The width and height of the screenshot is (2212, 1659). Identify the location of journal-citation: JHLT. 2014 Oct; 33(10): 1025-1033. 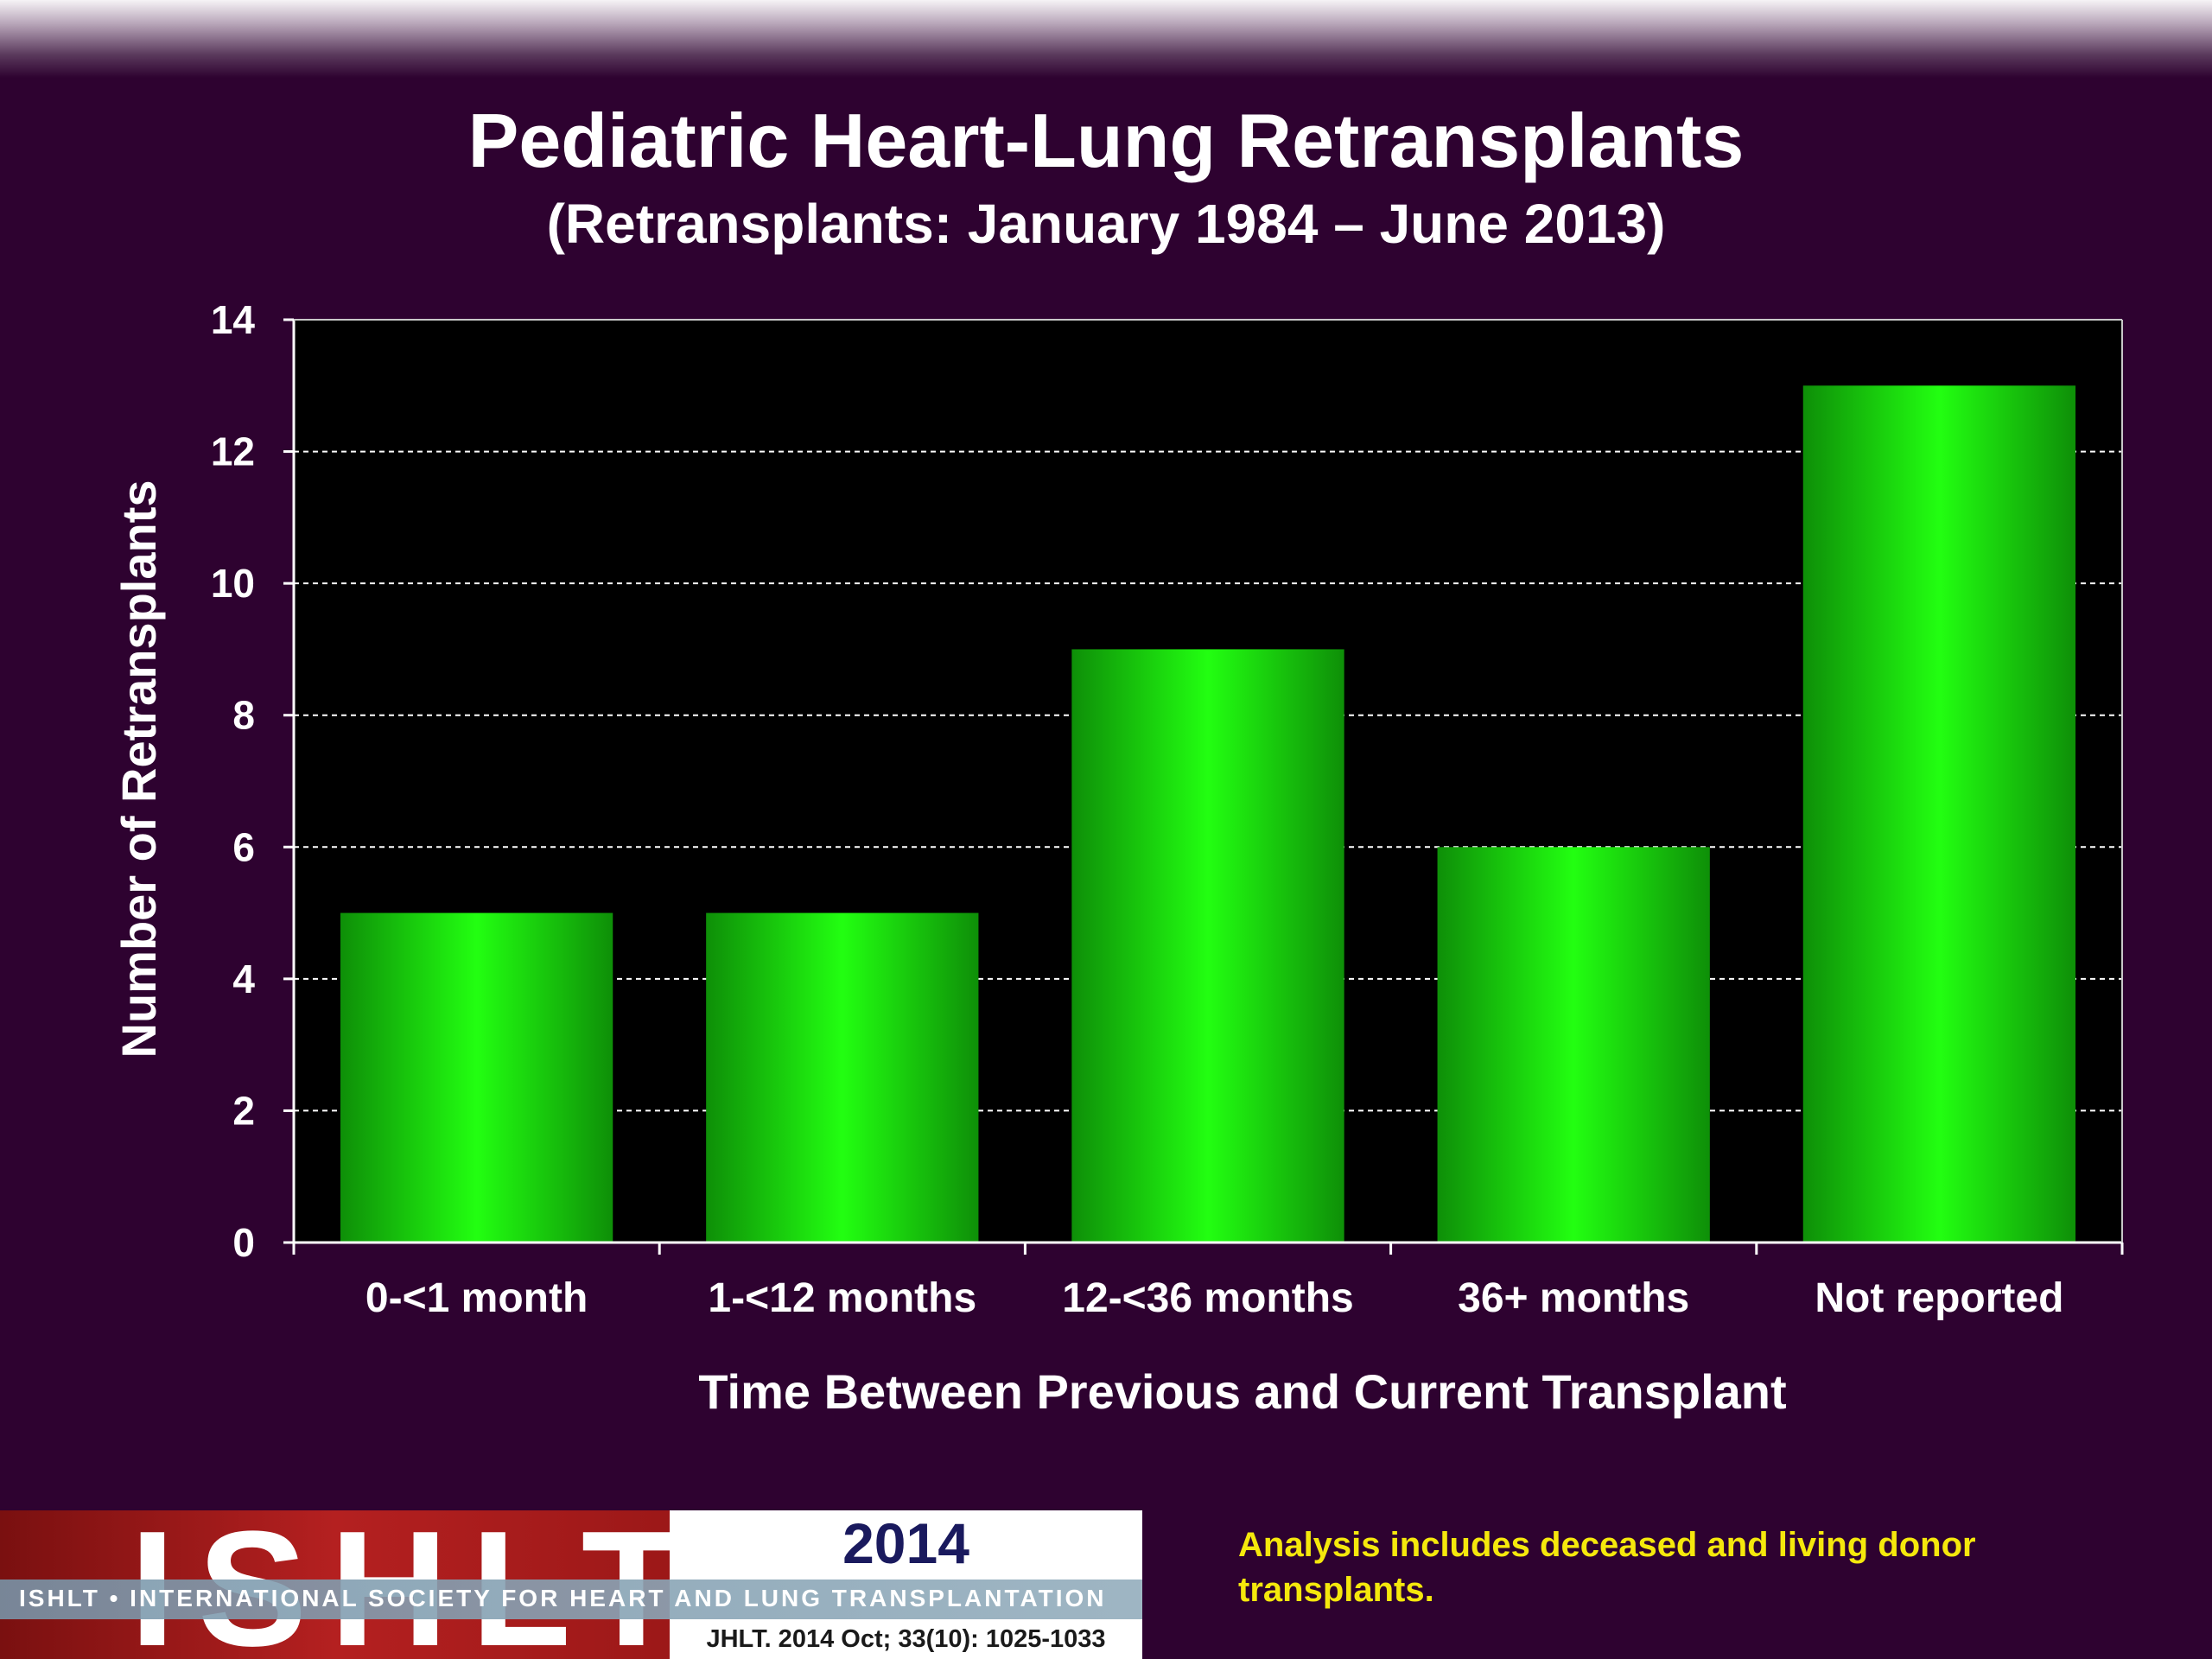
(906, 1639).